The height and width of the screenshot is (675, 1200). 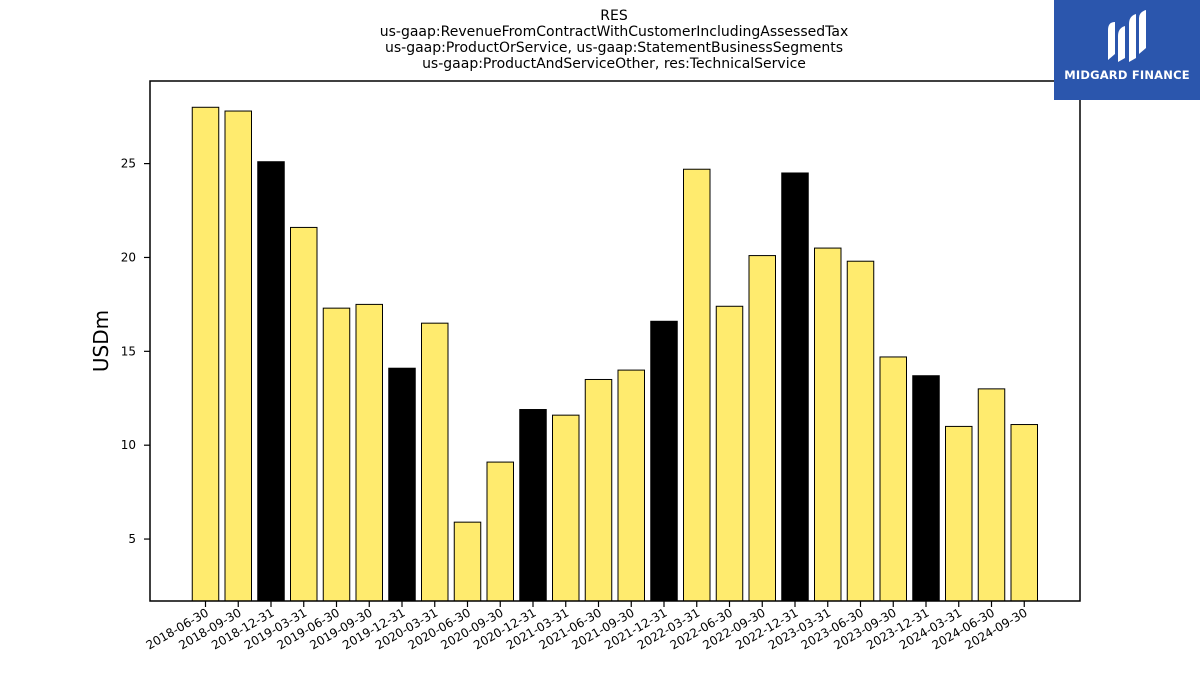 What do you see at coordinates (132, 539) in the screenshot?
I see `y-tick-label: 5` at bounding box center [132, 539].